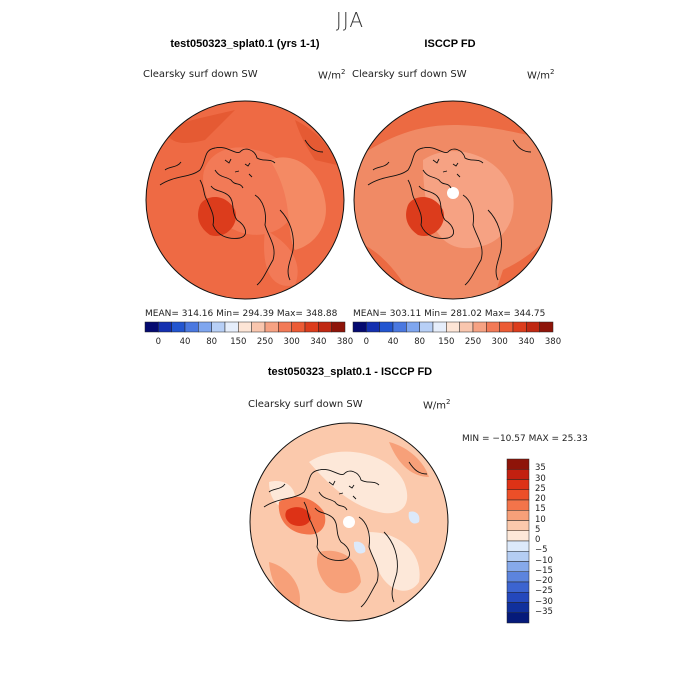  What do you see at coordinates (420, 342) in the screenshot?
I see `colorbar-tick-label: 80` at bounding box center [420, 342].